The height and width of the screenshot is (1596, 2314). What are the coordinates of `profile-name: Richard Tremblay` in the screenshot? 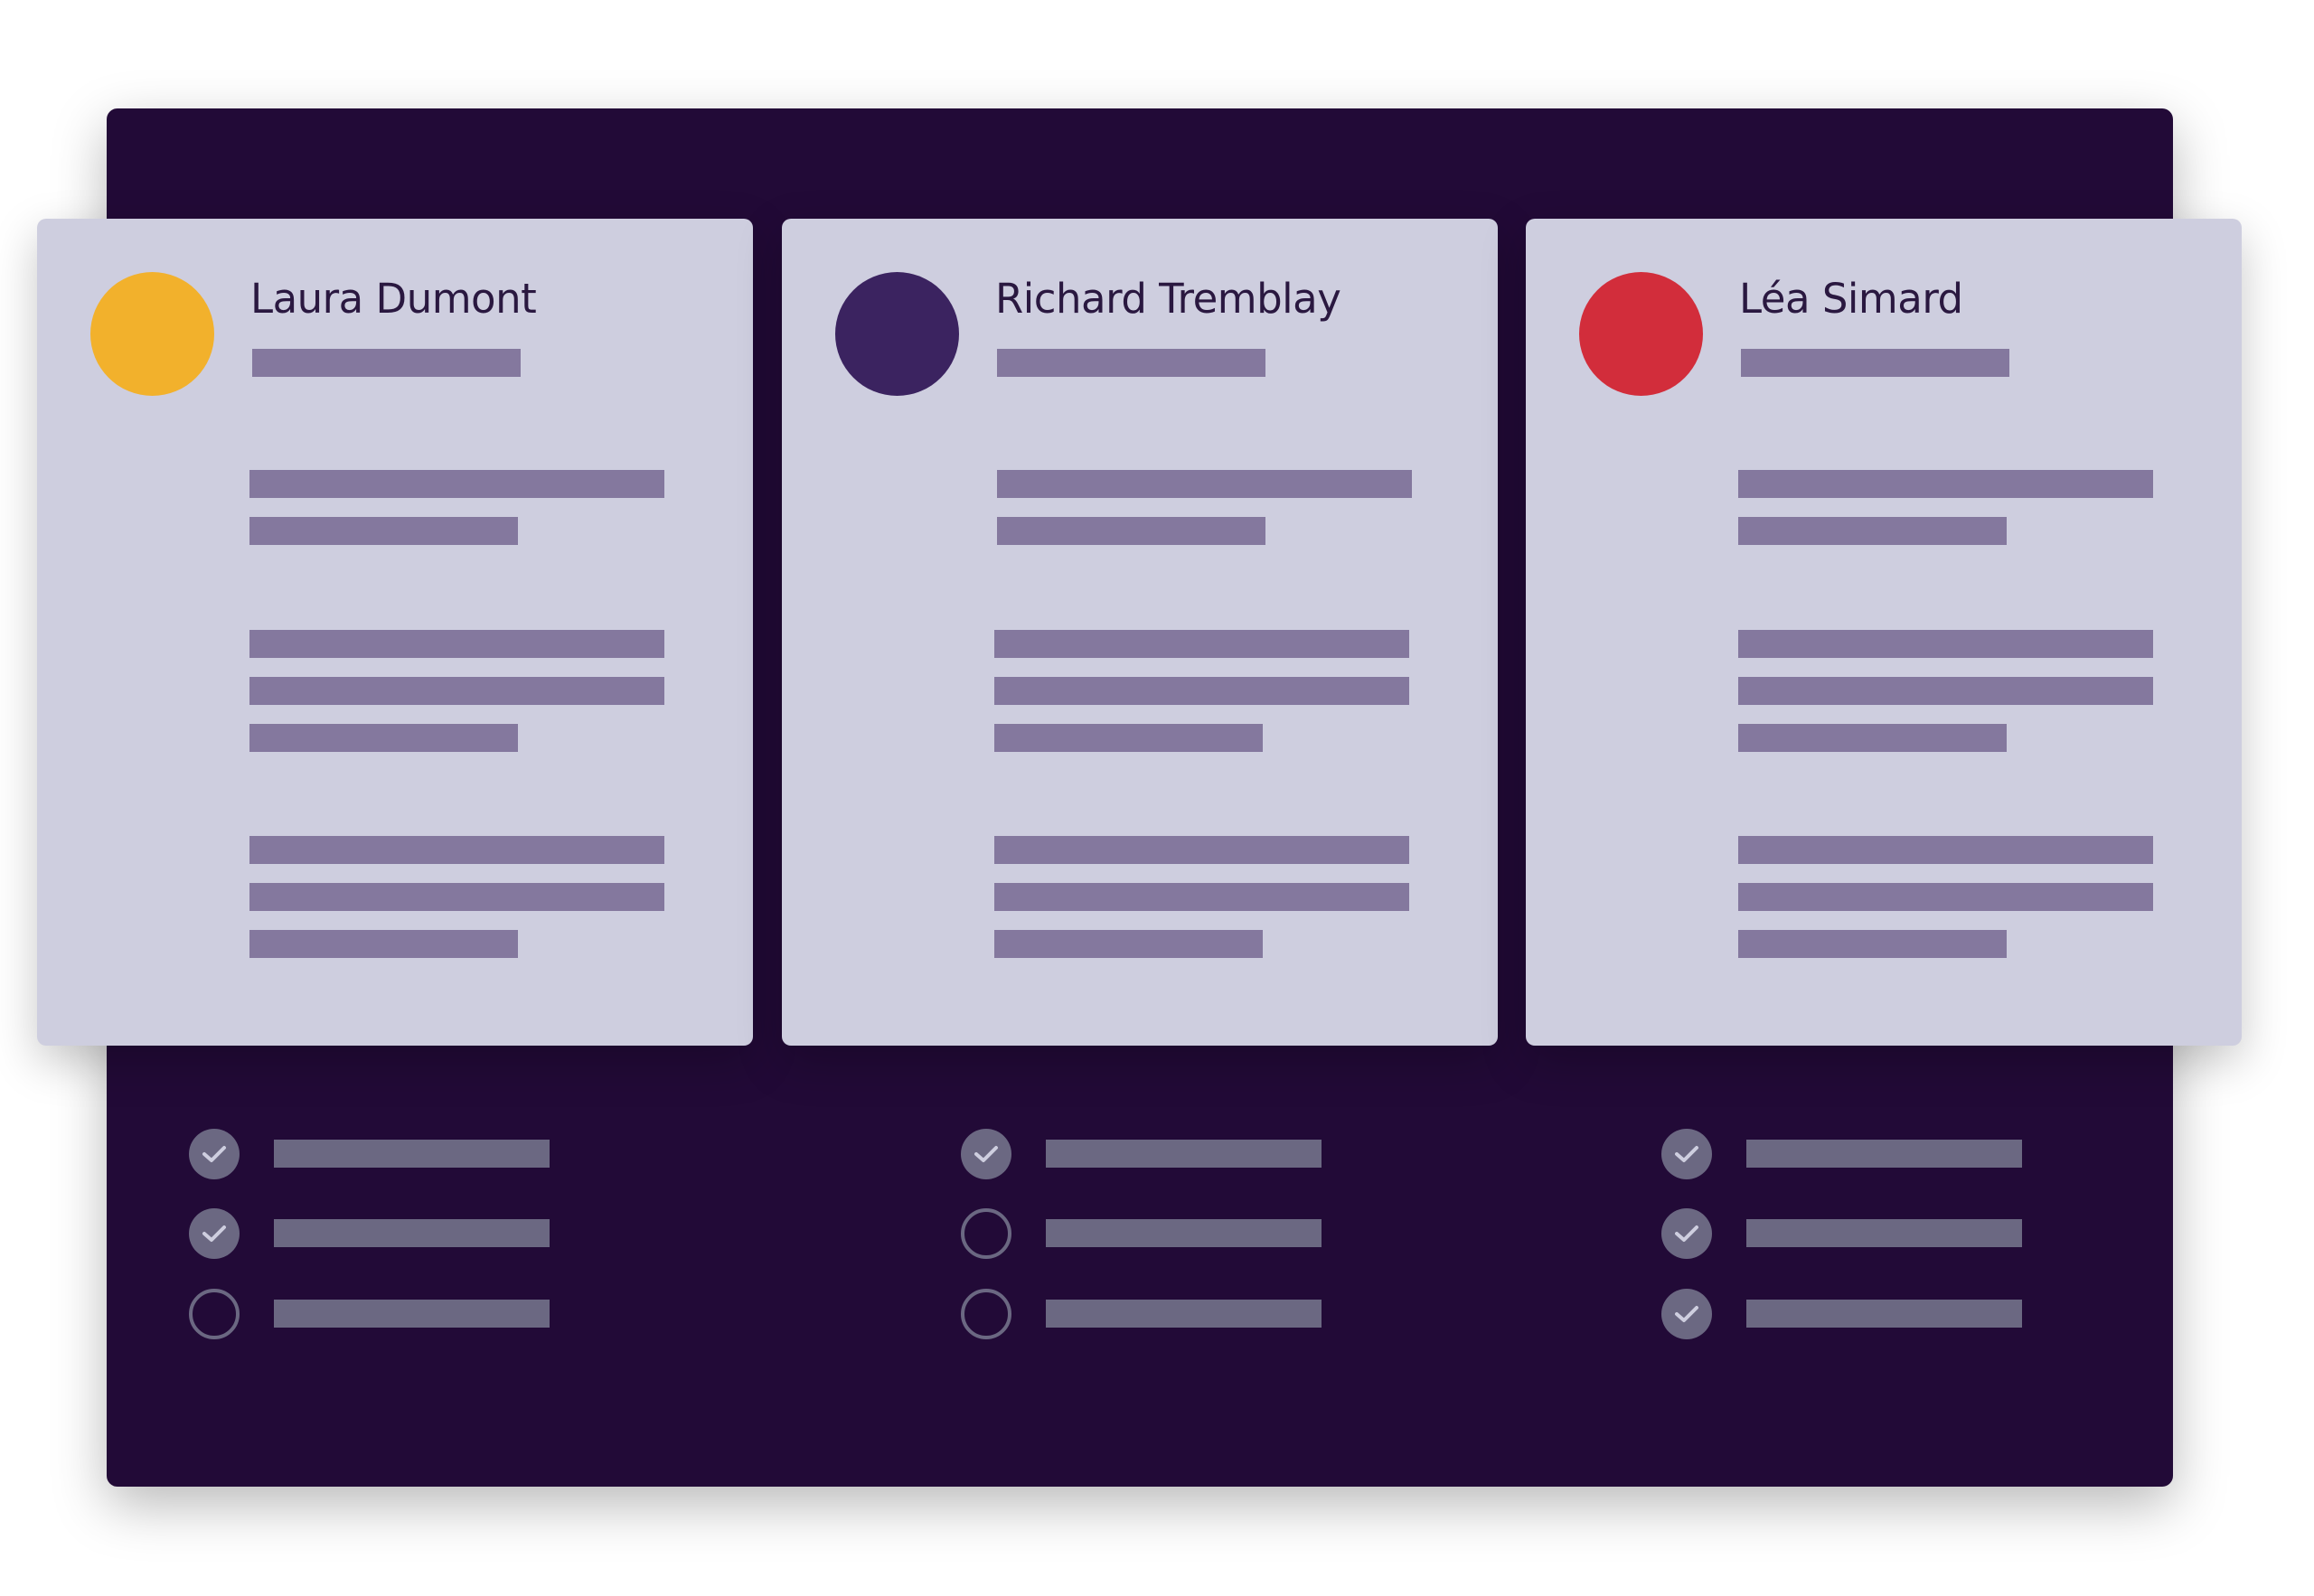 It's located at (1168, 299).